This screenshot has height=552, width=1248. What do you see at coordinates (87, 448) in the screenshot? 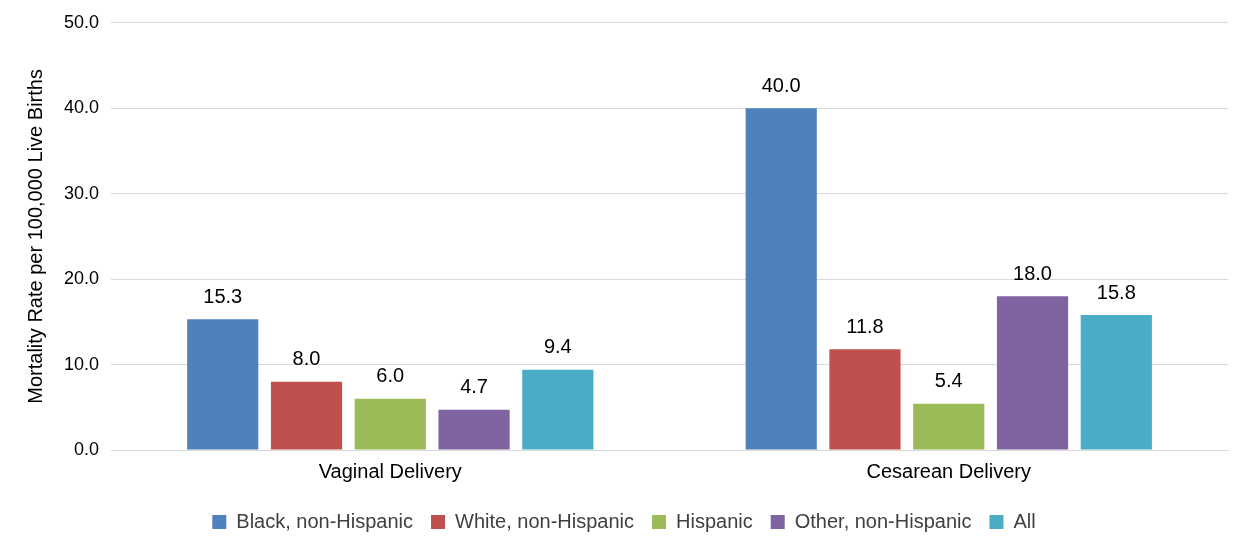
I see `y-tick-label: 0.0` at bounding box center [87, 448].